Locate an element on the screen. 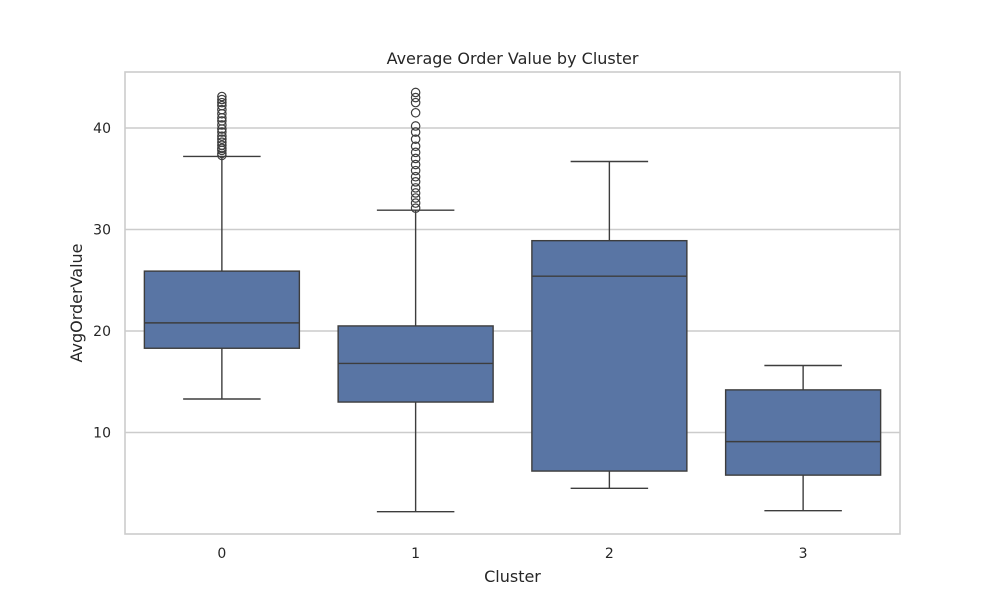 The width and height of the screenshot is (1000, 600). x-tick-label: 1 is located at coordinates (415, 554).